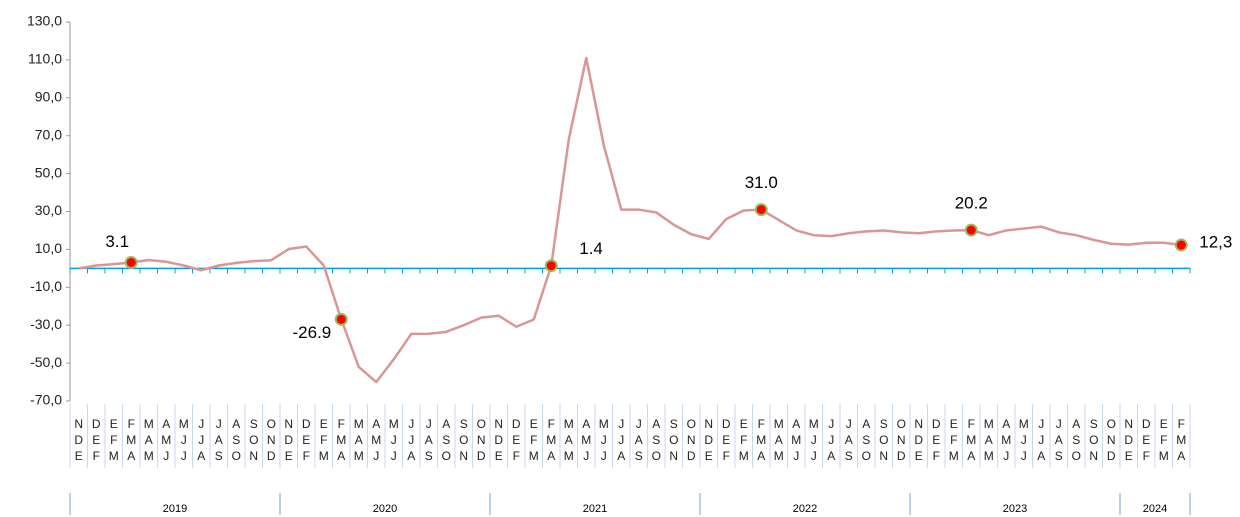 Image resolution: width=1240 pixels, height=517 pixels. I want to click on data-label: 12,3, so click(1215, 242).